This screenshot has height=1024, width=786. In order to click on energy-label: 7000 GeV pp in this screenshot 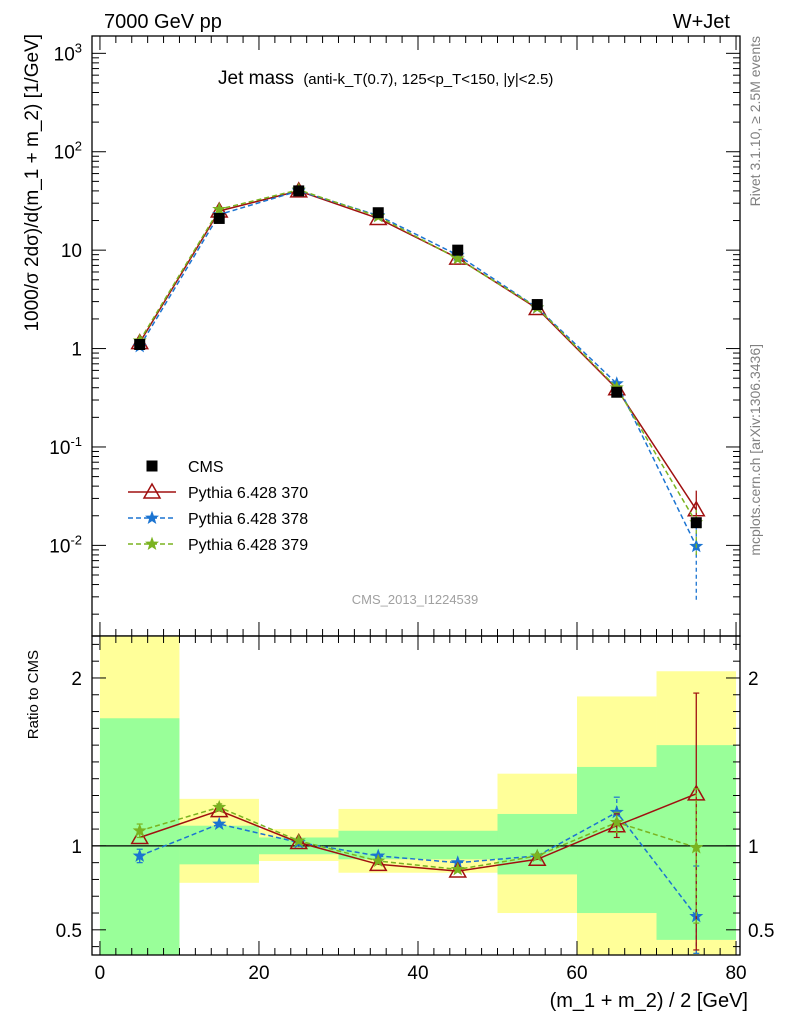, I will do `click(163, 22)`.